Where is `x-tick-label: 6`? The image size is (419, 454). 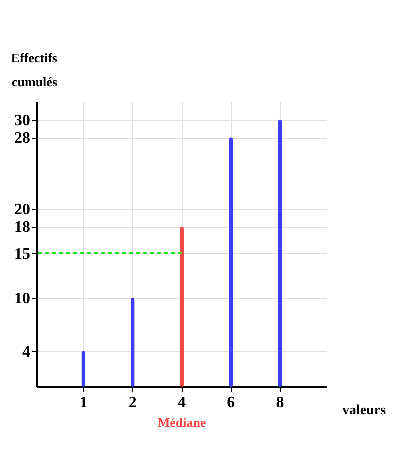
x-tick-label: 6 is located at coordinates (231, 403).